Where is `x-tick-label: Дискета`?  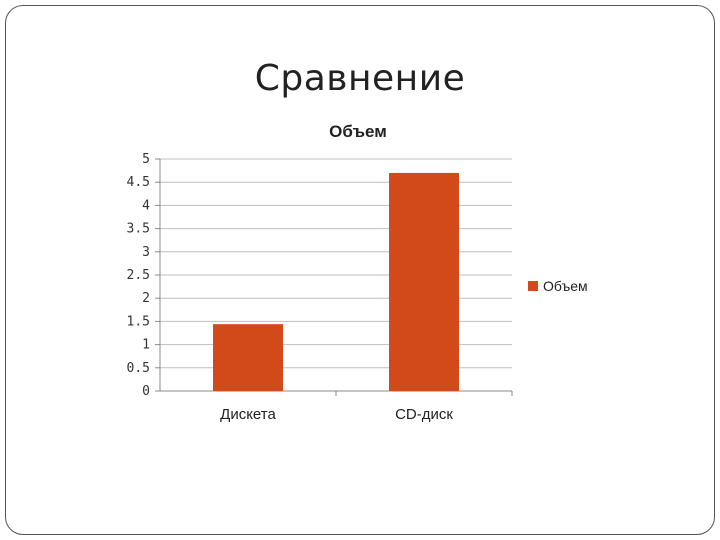 x-tick-label: Дискета is located at coordinates (248, 414).